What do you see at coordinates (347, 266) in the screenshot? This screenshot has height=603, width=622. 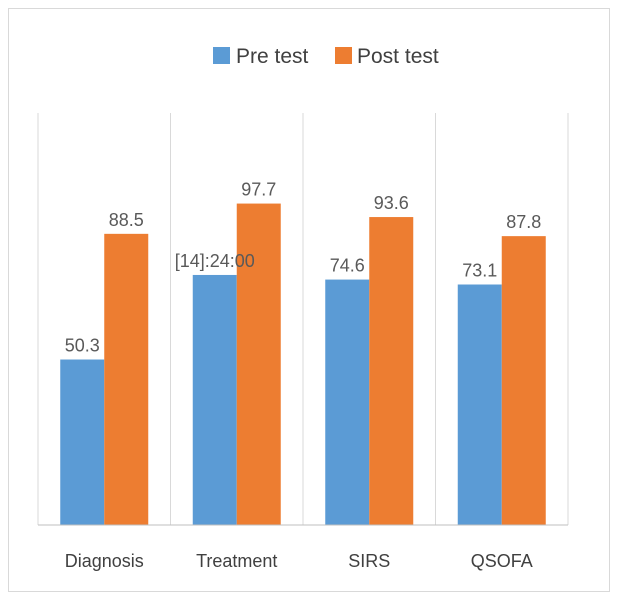 I see `data-label: 74.6` at bounding box center [347, 266].